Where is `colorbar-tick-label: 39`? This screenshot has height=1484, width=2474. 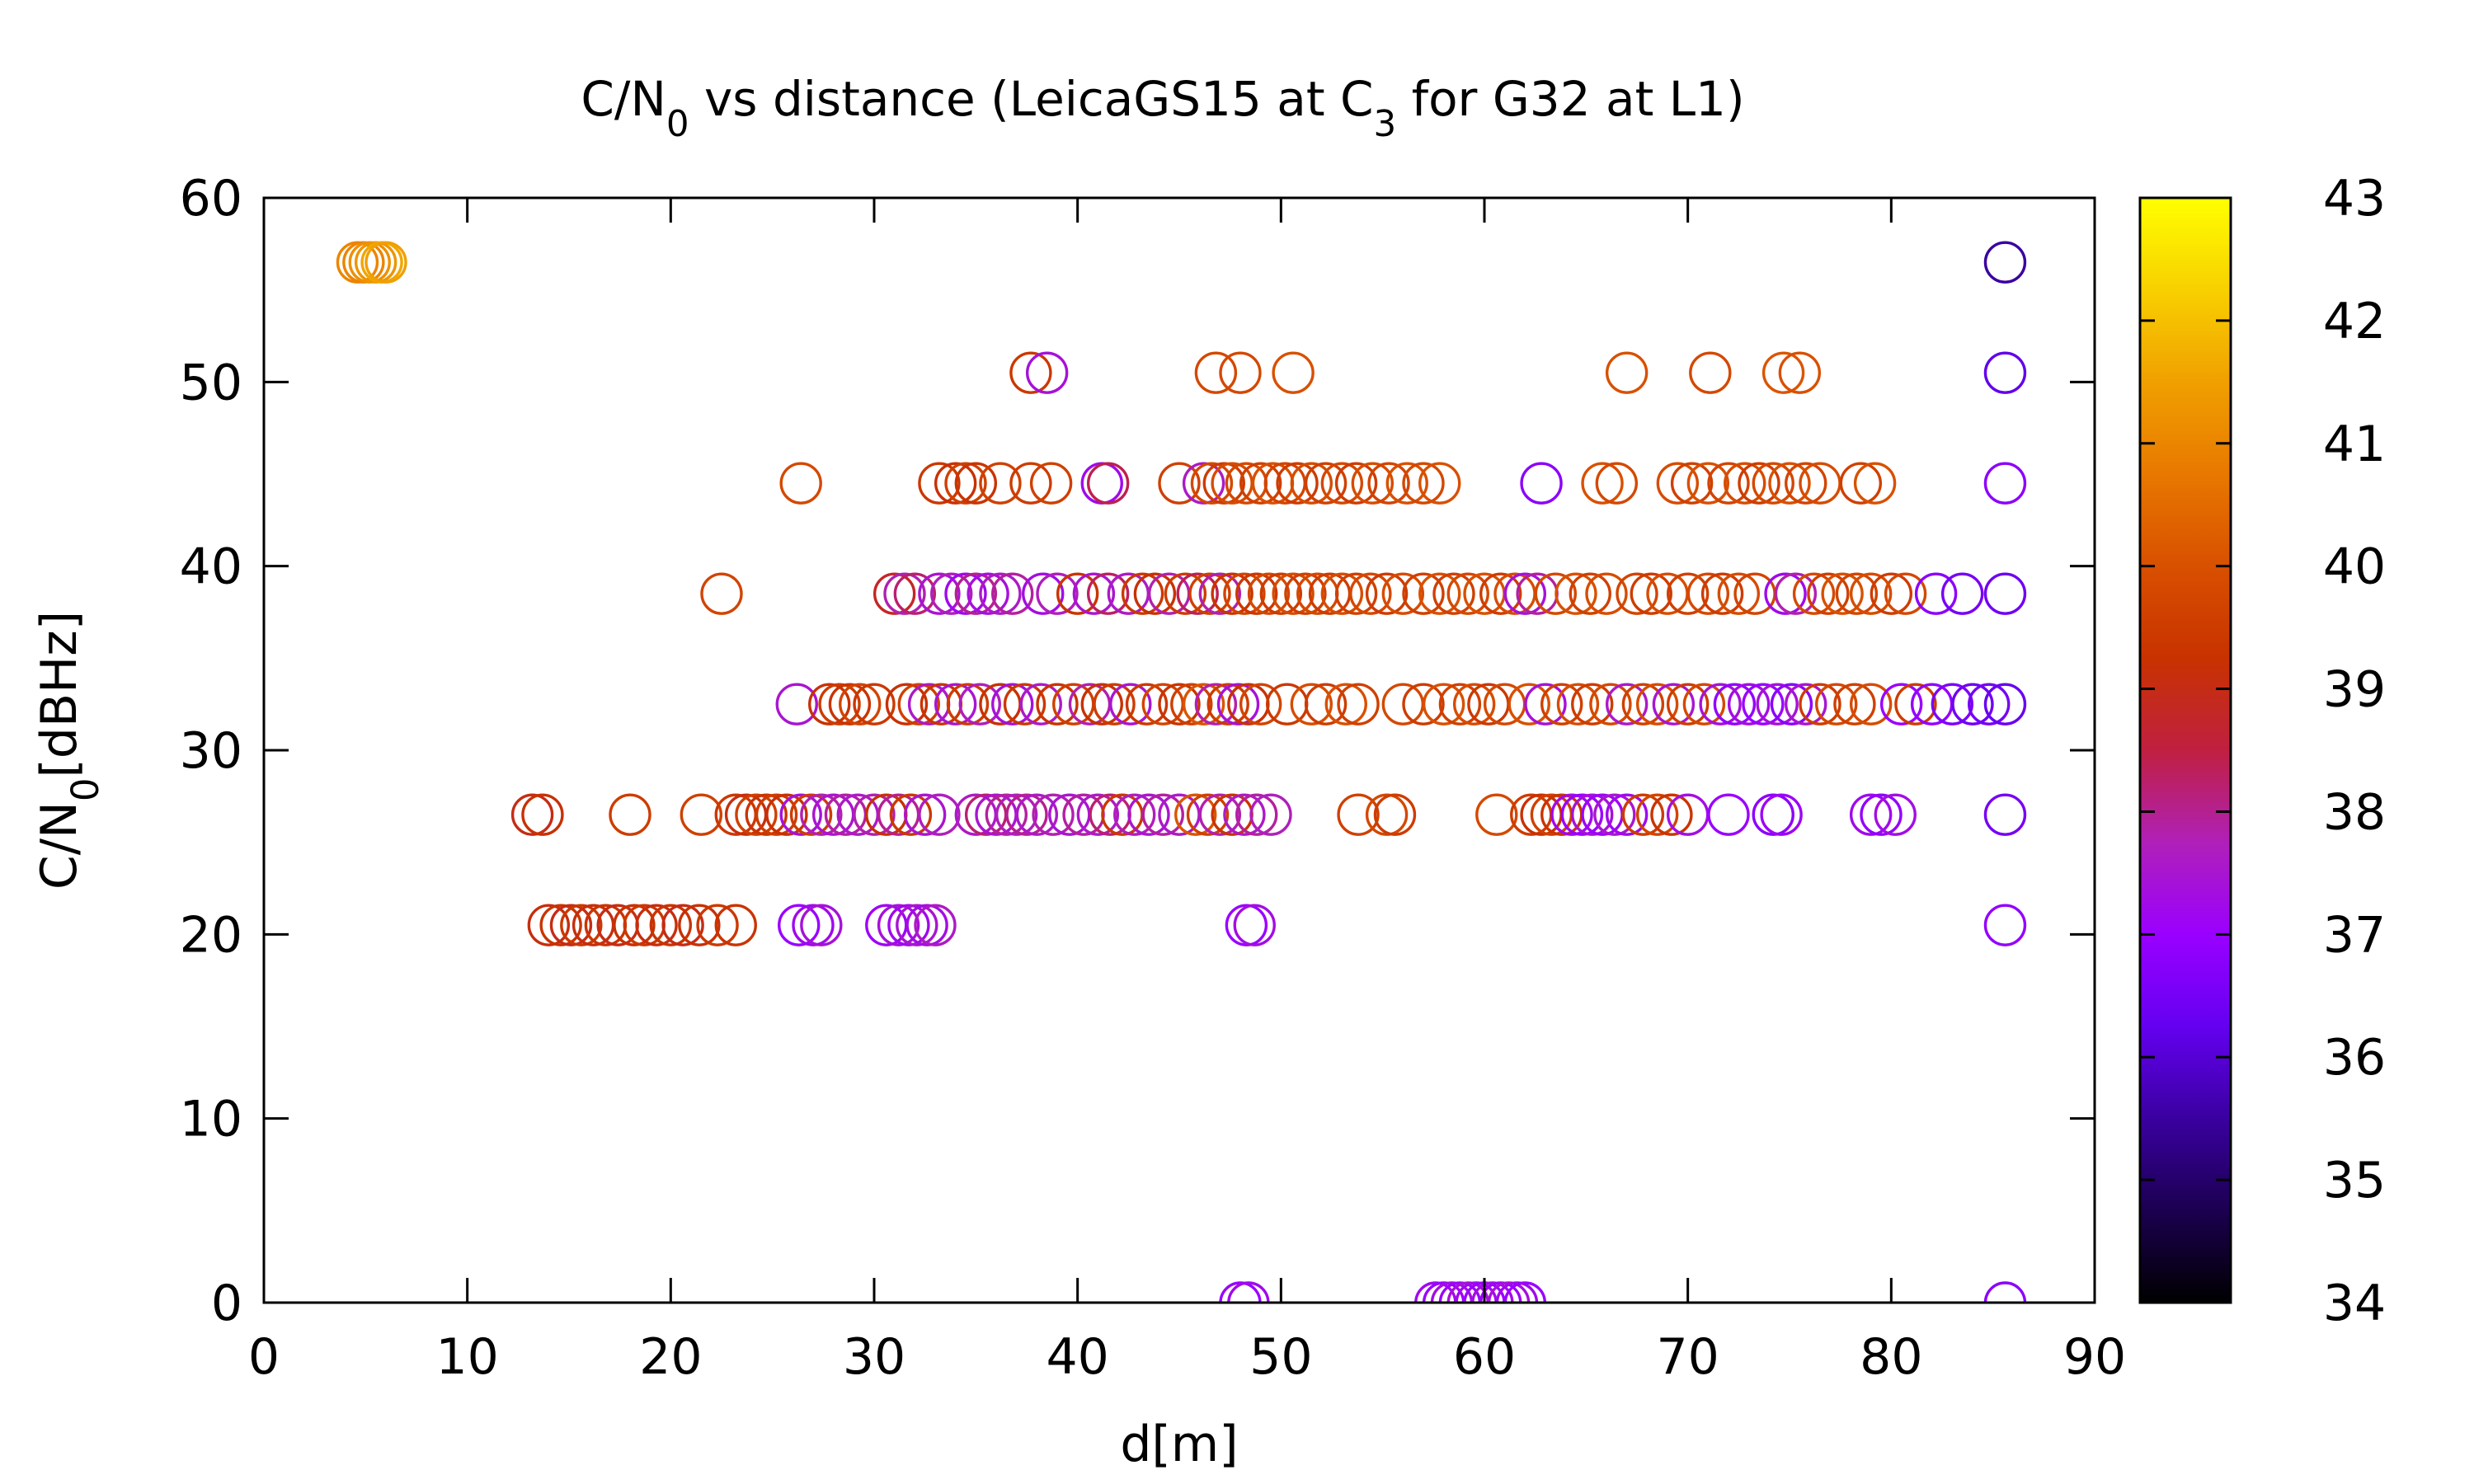
colorbar-tick-label: 39 is located at coordinates (2354, 690).